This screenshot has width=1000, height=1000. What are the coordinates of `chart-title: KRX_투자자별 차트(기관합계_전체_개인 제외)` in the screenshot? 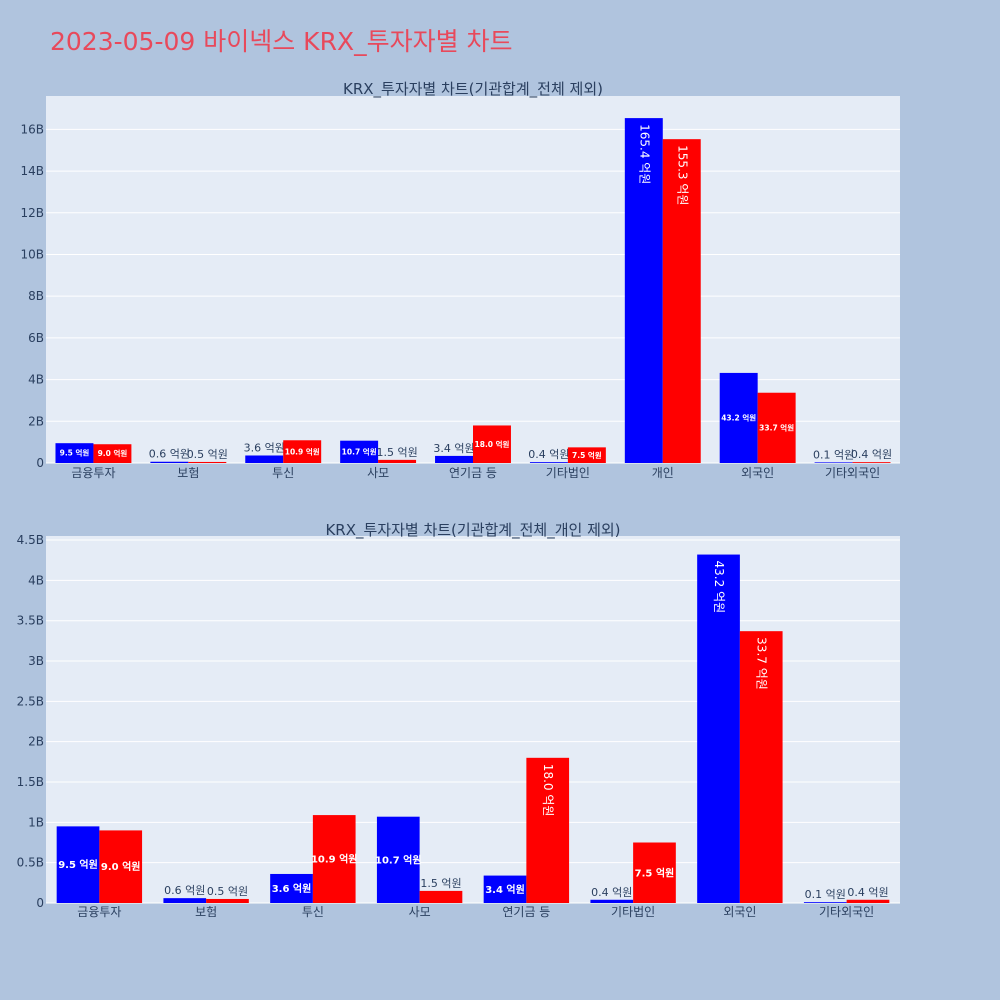 It's located at (472, 530).